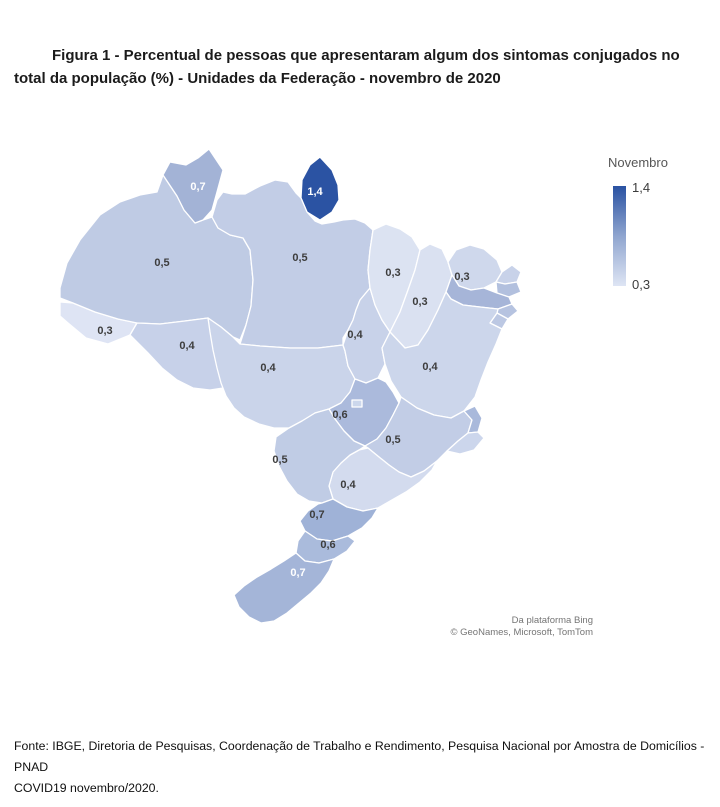 This screenshot has height=807, width=720. I want to click on state-RR, so click(193, 186).